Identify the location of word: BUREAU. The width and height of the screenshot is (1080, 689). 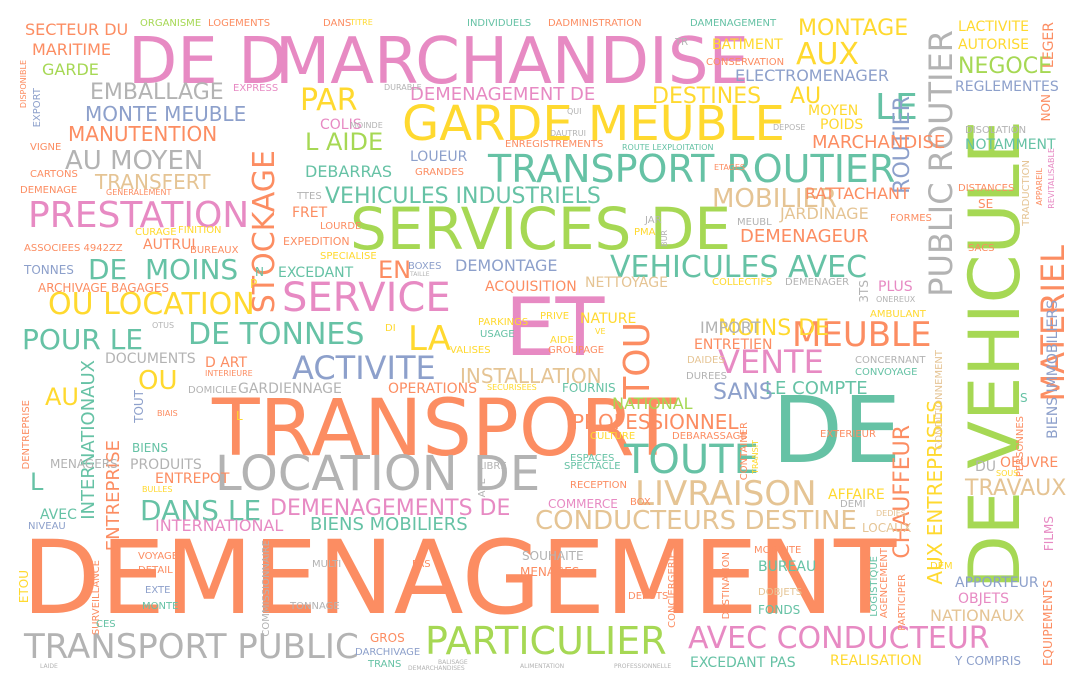
(787, 567).